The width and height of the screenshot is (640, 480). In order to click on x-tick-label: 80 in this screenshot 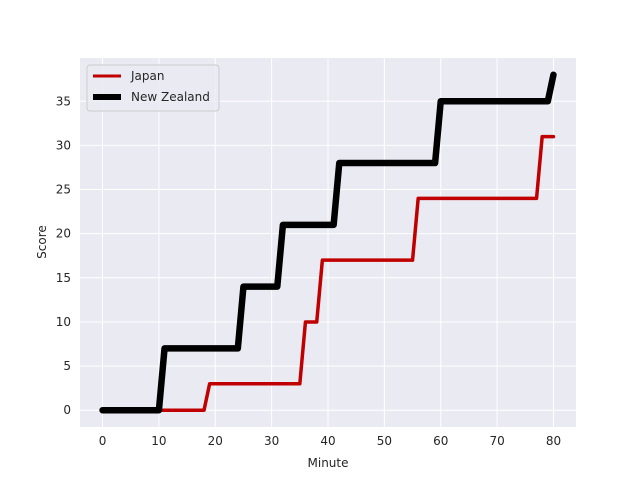, I will do `click(553, 441)`.